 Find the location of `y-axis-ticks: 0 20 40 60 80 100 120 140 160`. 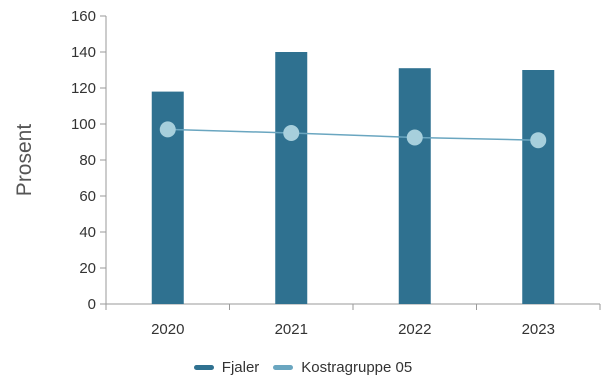

y-axis-ticks: 0 20 40 60 80 100 120 140 160 is located at coordinates (89, 160).